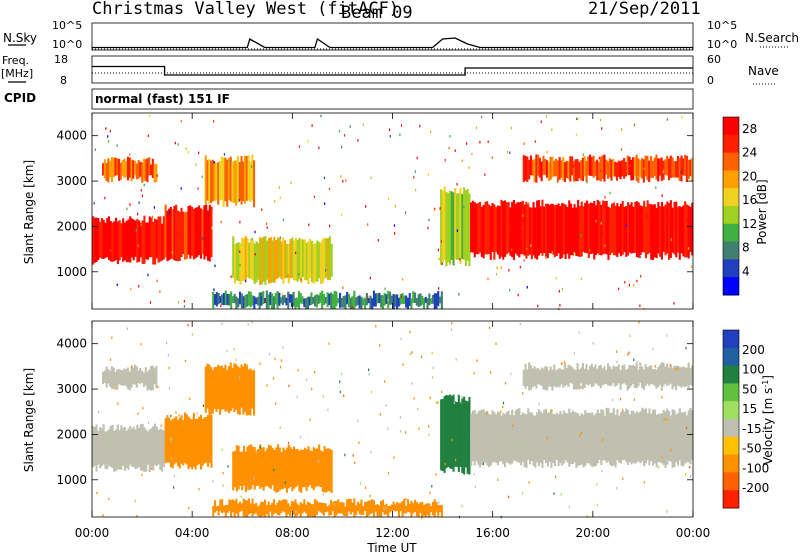 Image resolution: width=800 pixels, height=554 pixels. Describe the element at coordinates (731, 339) in the screenshot. I see `velocity-colorbar-swatch` at that location.